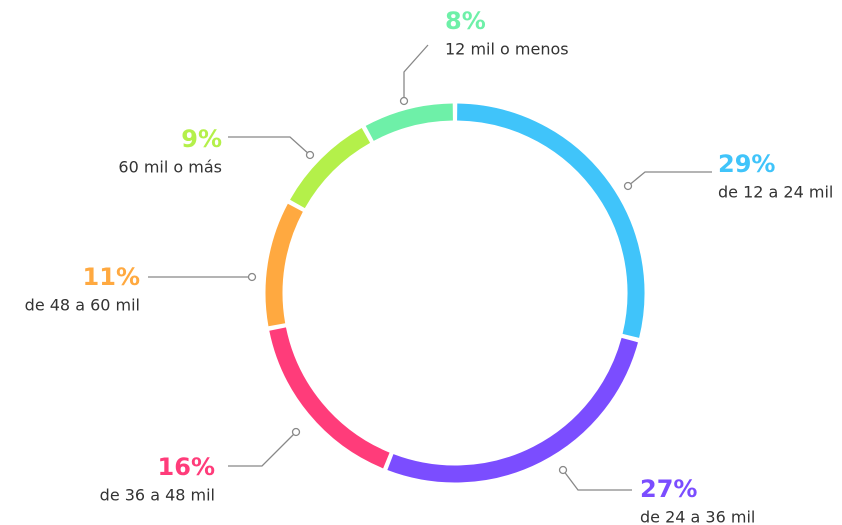  Describe the element at coordinates (668, 489) in the screenshot. I see `value-label: 27%` at that location.